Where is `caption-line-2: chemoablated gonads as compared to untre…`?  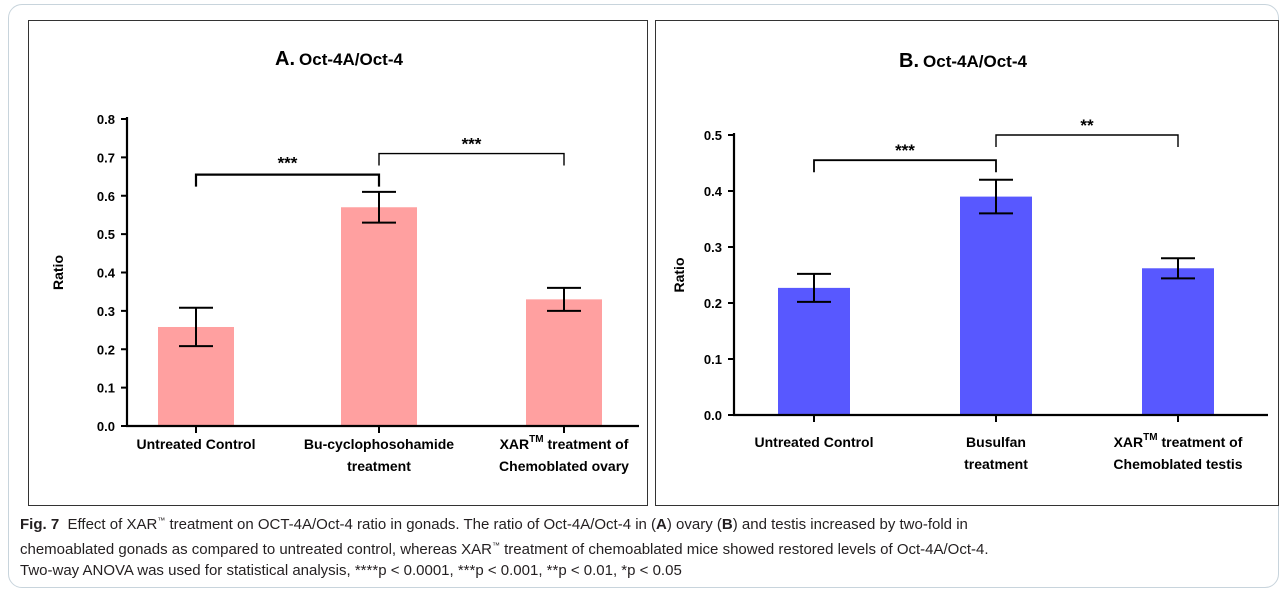
caption-line-2: chemoablated gonads as compared to untre… is located at coordinates (645, 547).